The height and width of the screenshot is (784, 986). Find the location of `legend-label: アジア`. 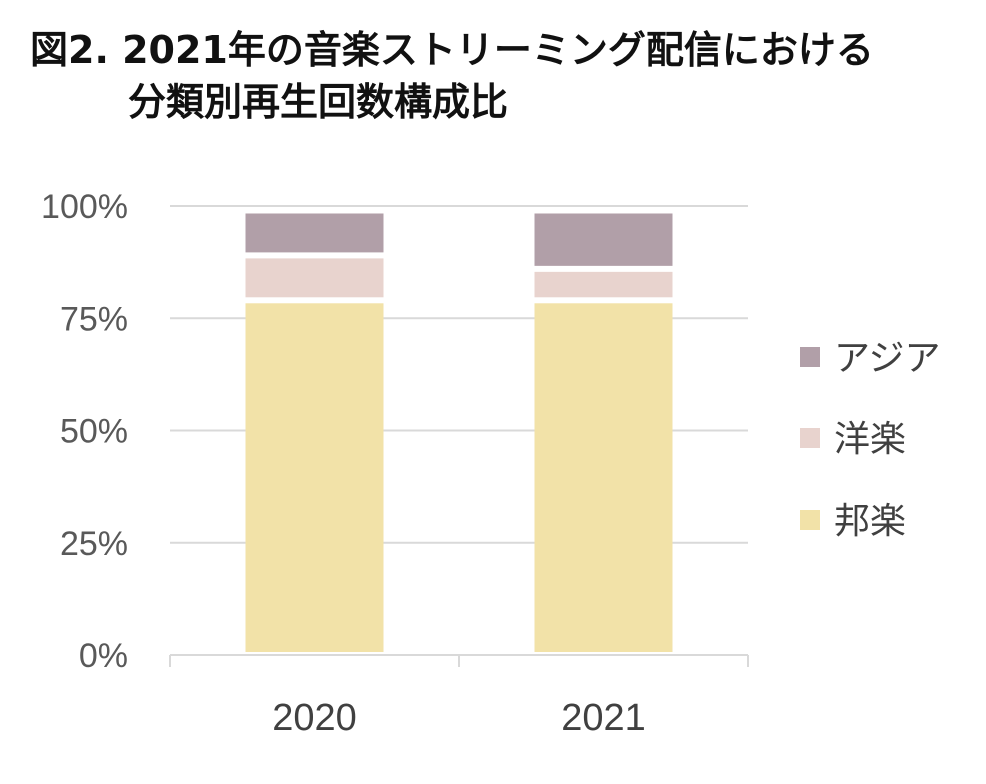

legend-label: アジア is located at coordinates (887, 358).